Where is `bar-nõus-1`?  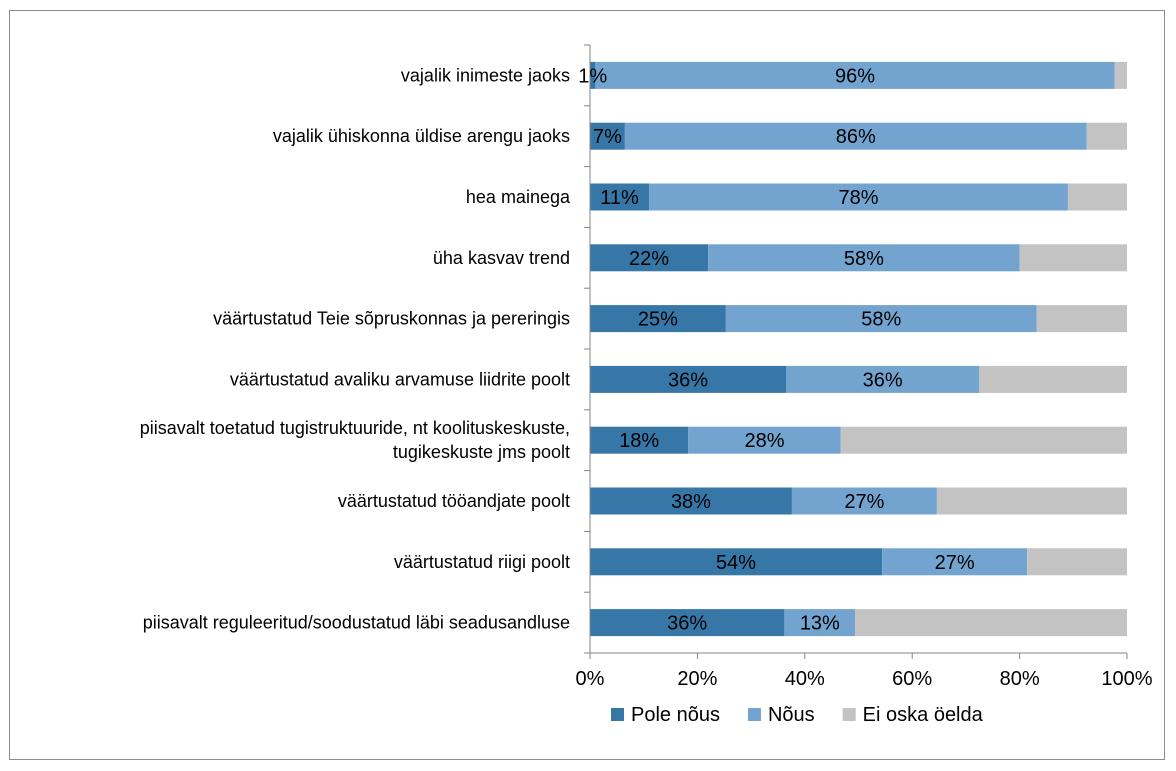 bar-nõus-1 is located at coordinates (855, 75).